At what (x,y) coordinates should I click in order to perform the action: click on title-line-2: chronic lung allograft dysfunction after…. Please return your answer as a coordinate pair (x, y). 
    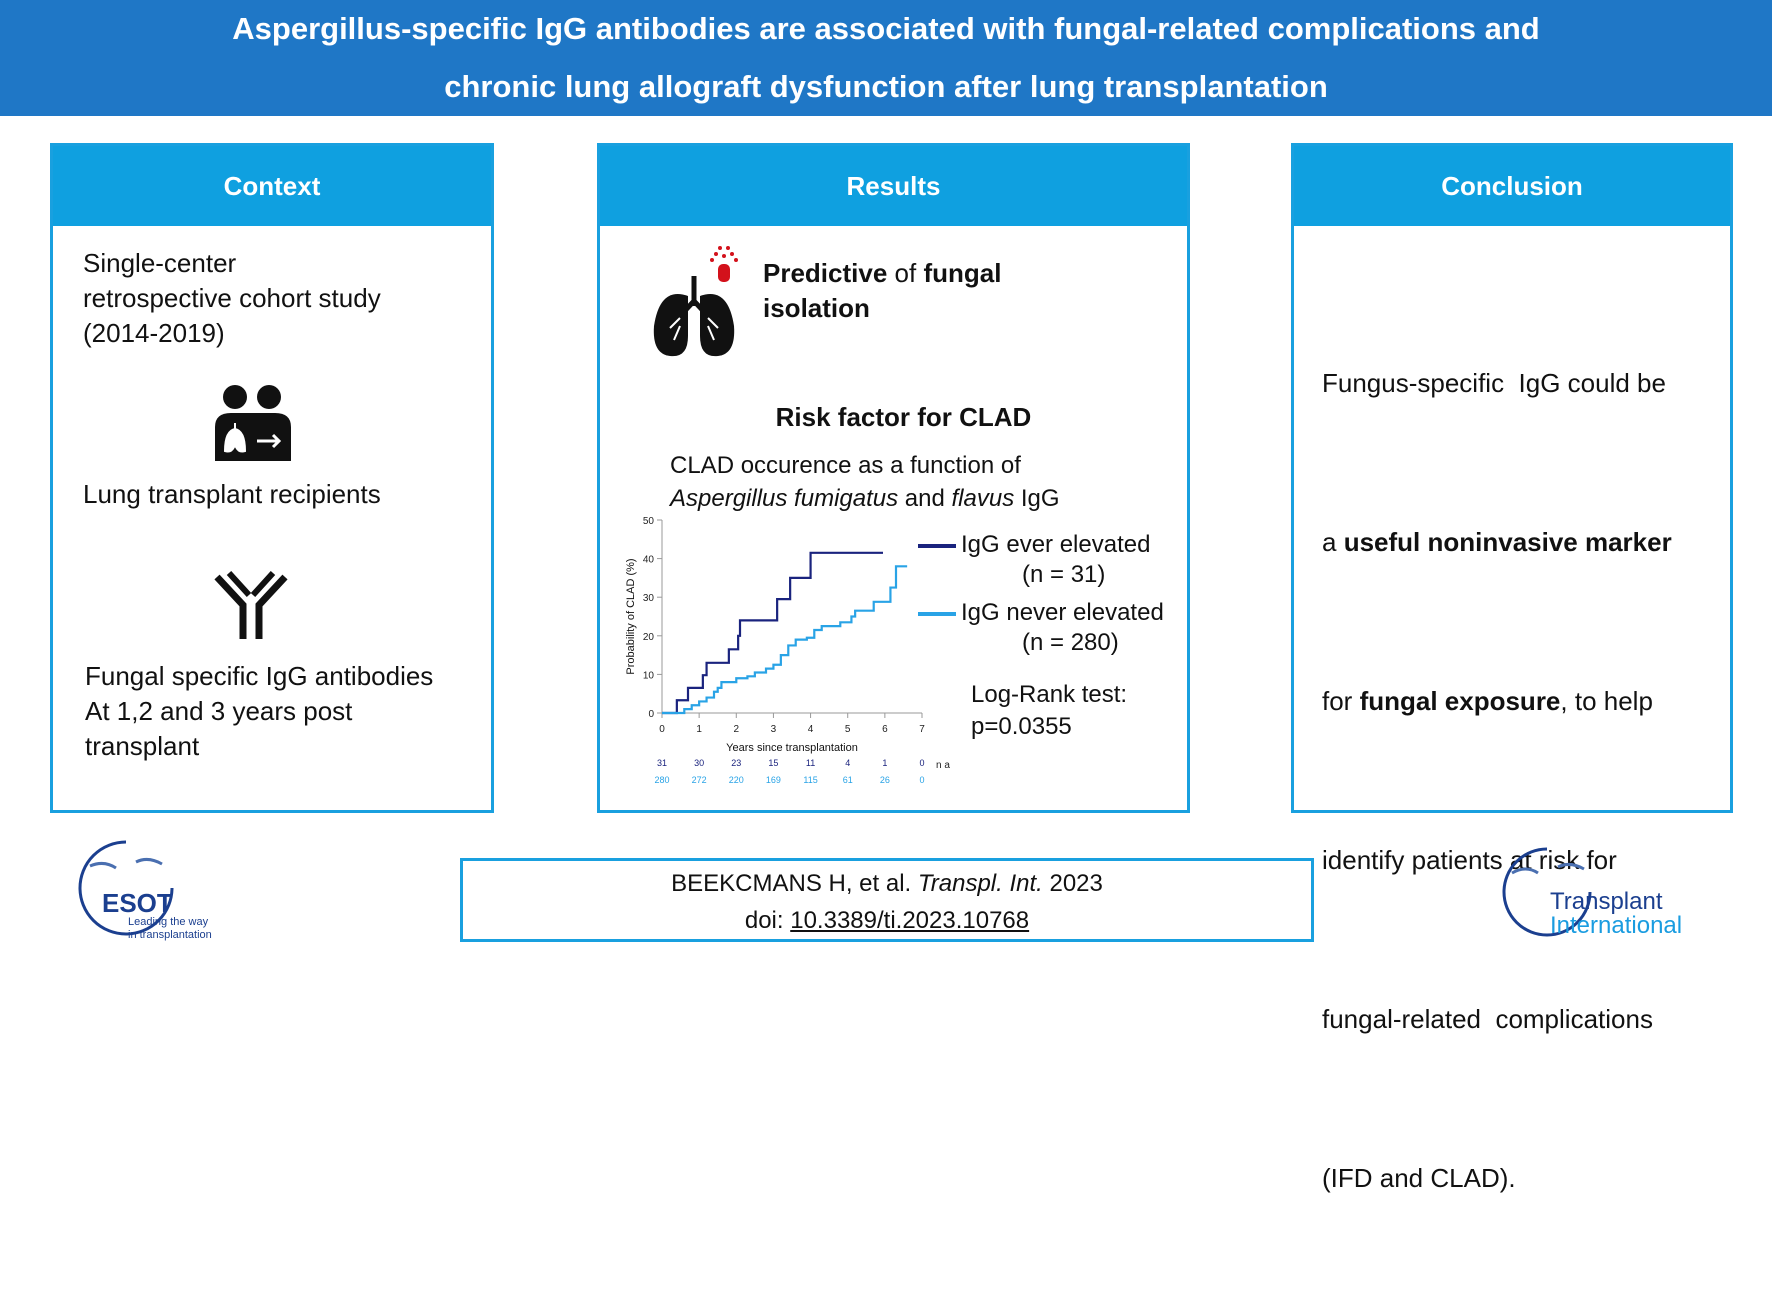
    Looking at the image, I should click on (886, 86).